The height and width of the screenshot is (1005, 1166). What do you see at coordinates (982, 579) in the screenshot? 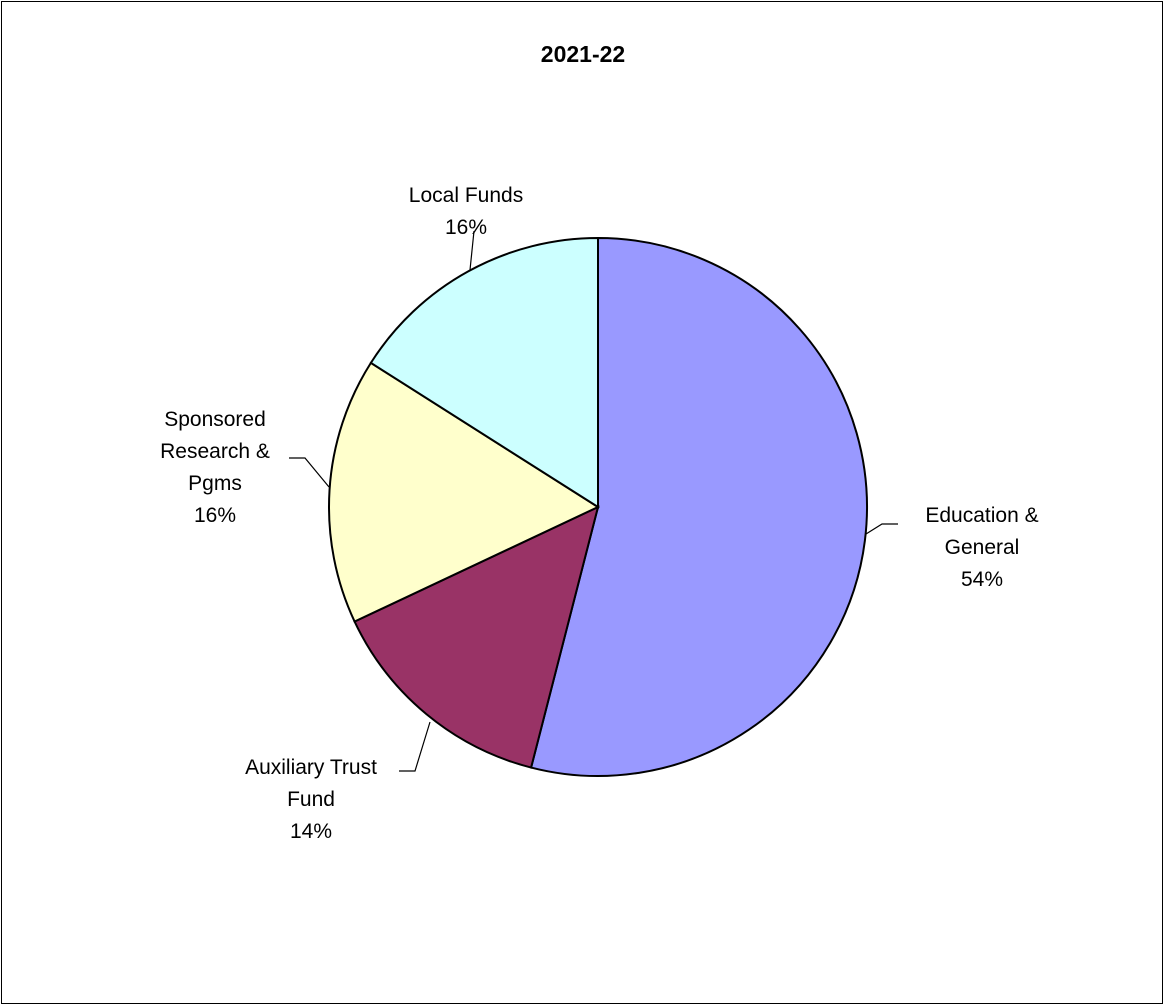
I see `slice-percent-0: 54%` at bounding box center [982, 579].